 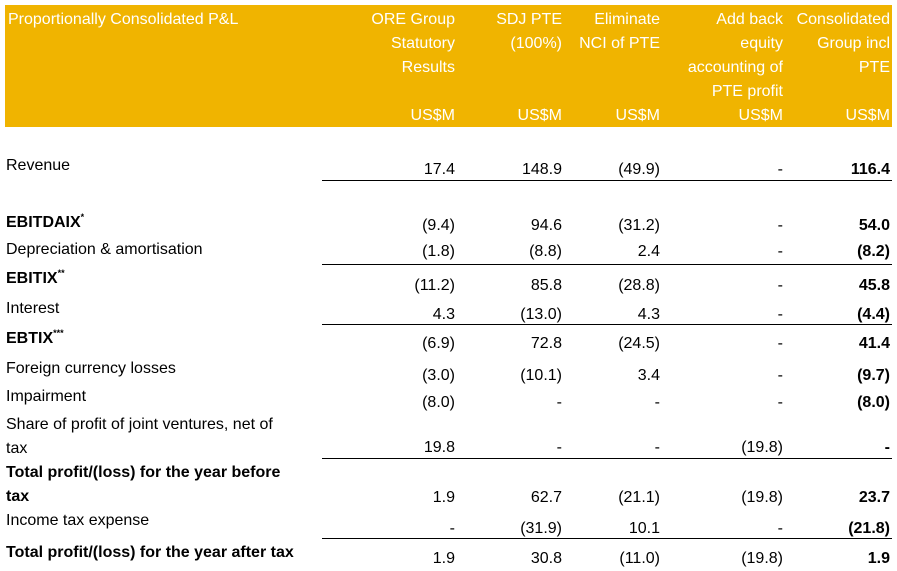 I want to click on row-label: Interest, so click(x=32, y=309).